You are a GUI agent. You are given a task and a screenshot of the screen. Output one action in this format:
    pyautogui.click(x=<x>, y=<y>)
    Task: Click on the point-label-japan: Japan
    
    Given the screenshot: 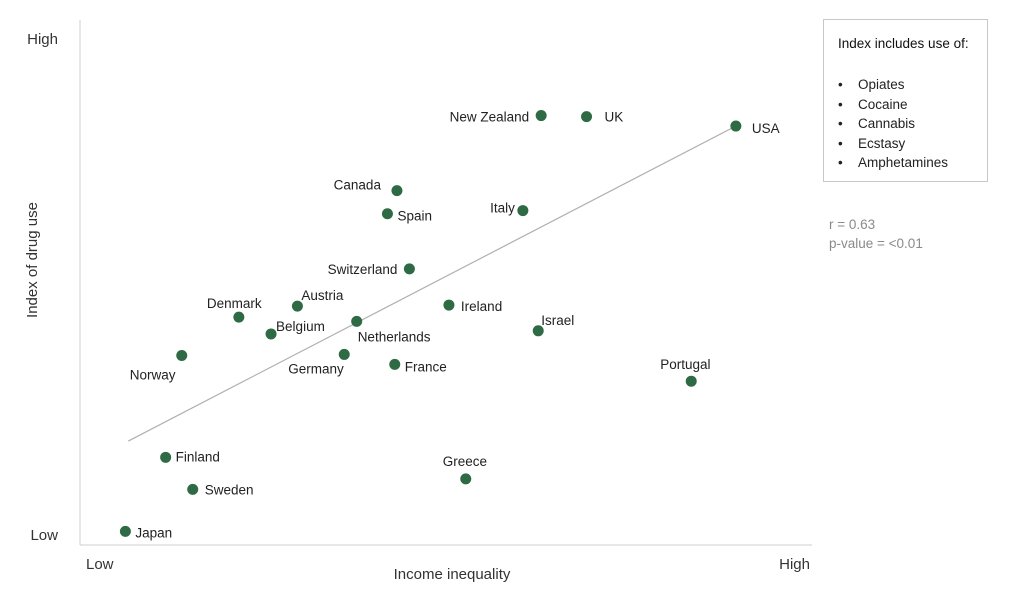 What is the action you would take?
    pyautogui.click(x=153, y=532)
    